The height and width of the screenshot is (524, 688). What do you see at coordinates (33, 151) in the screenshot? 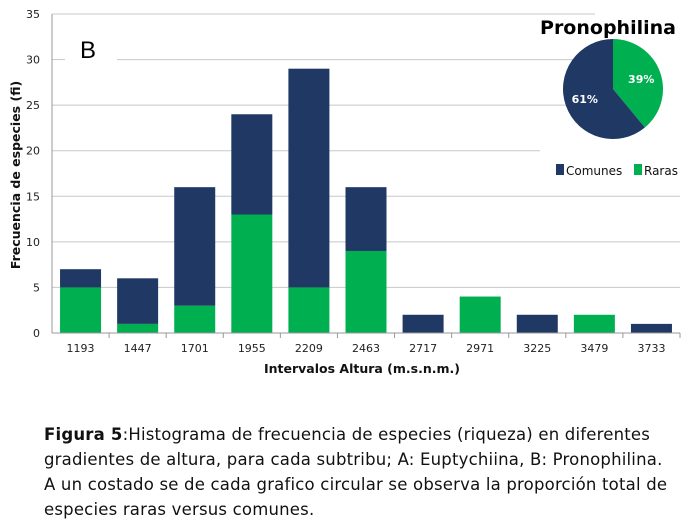
I see `y-tick-label: 20` at bounding box center [33, 151].